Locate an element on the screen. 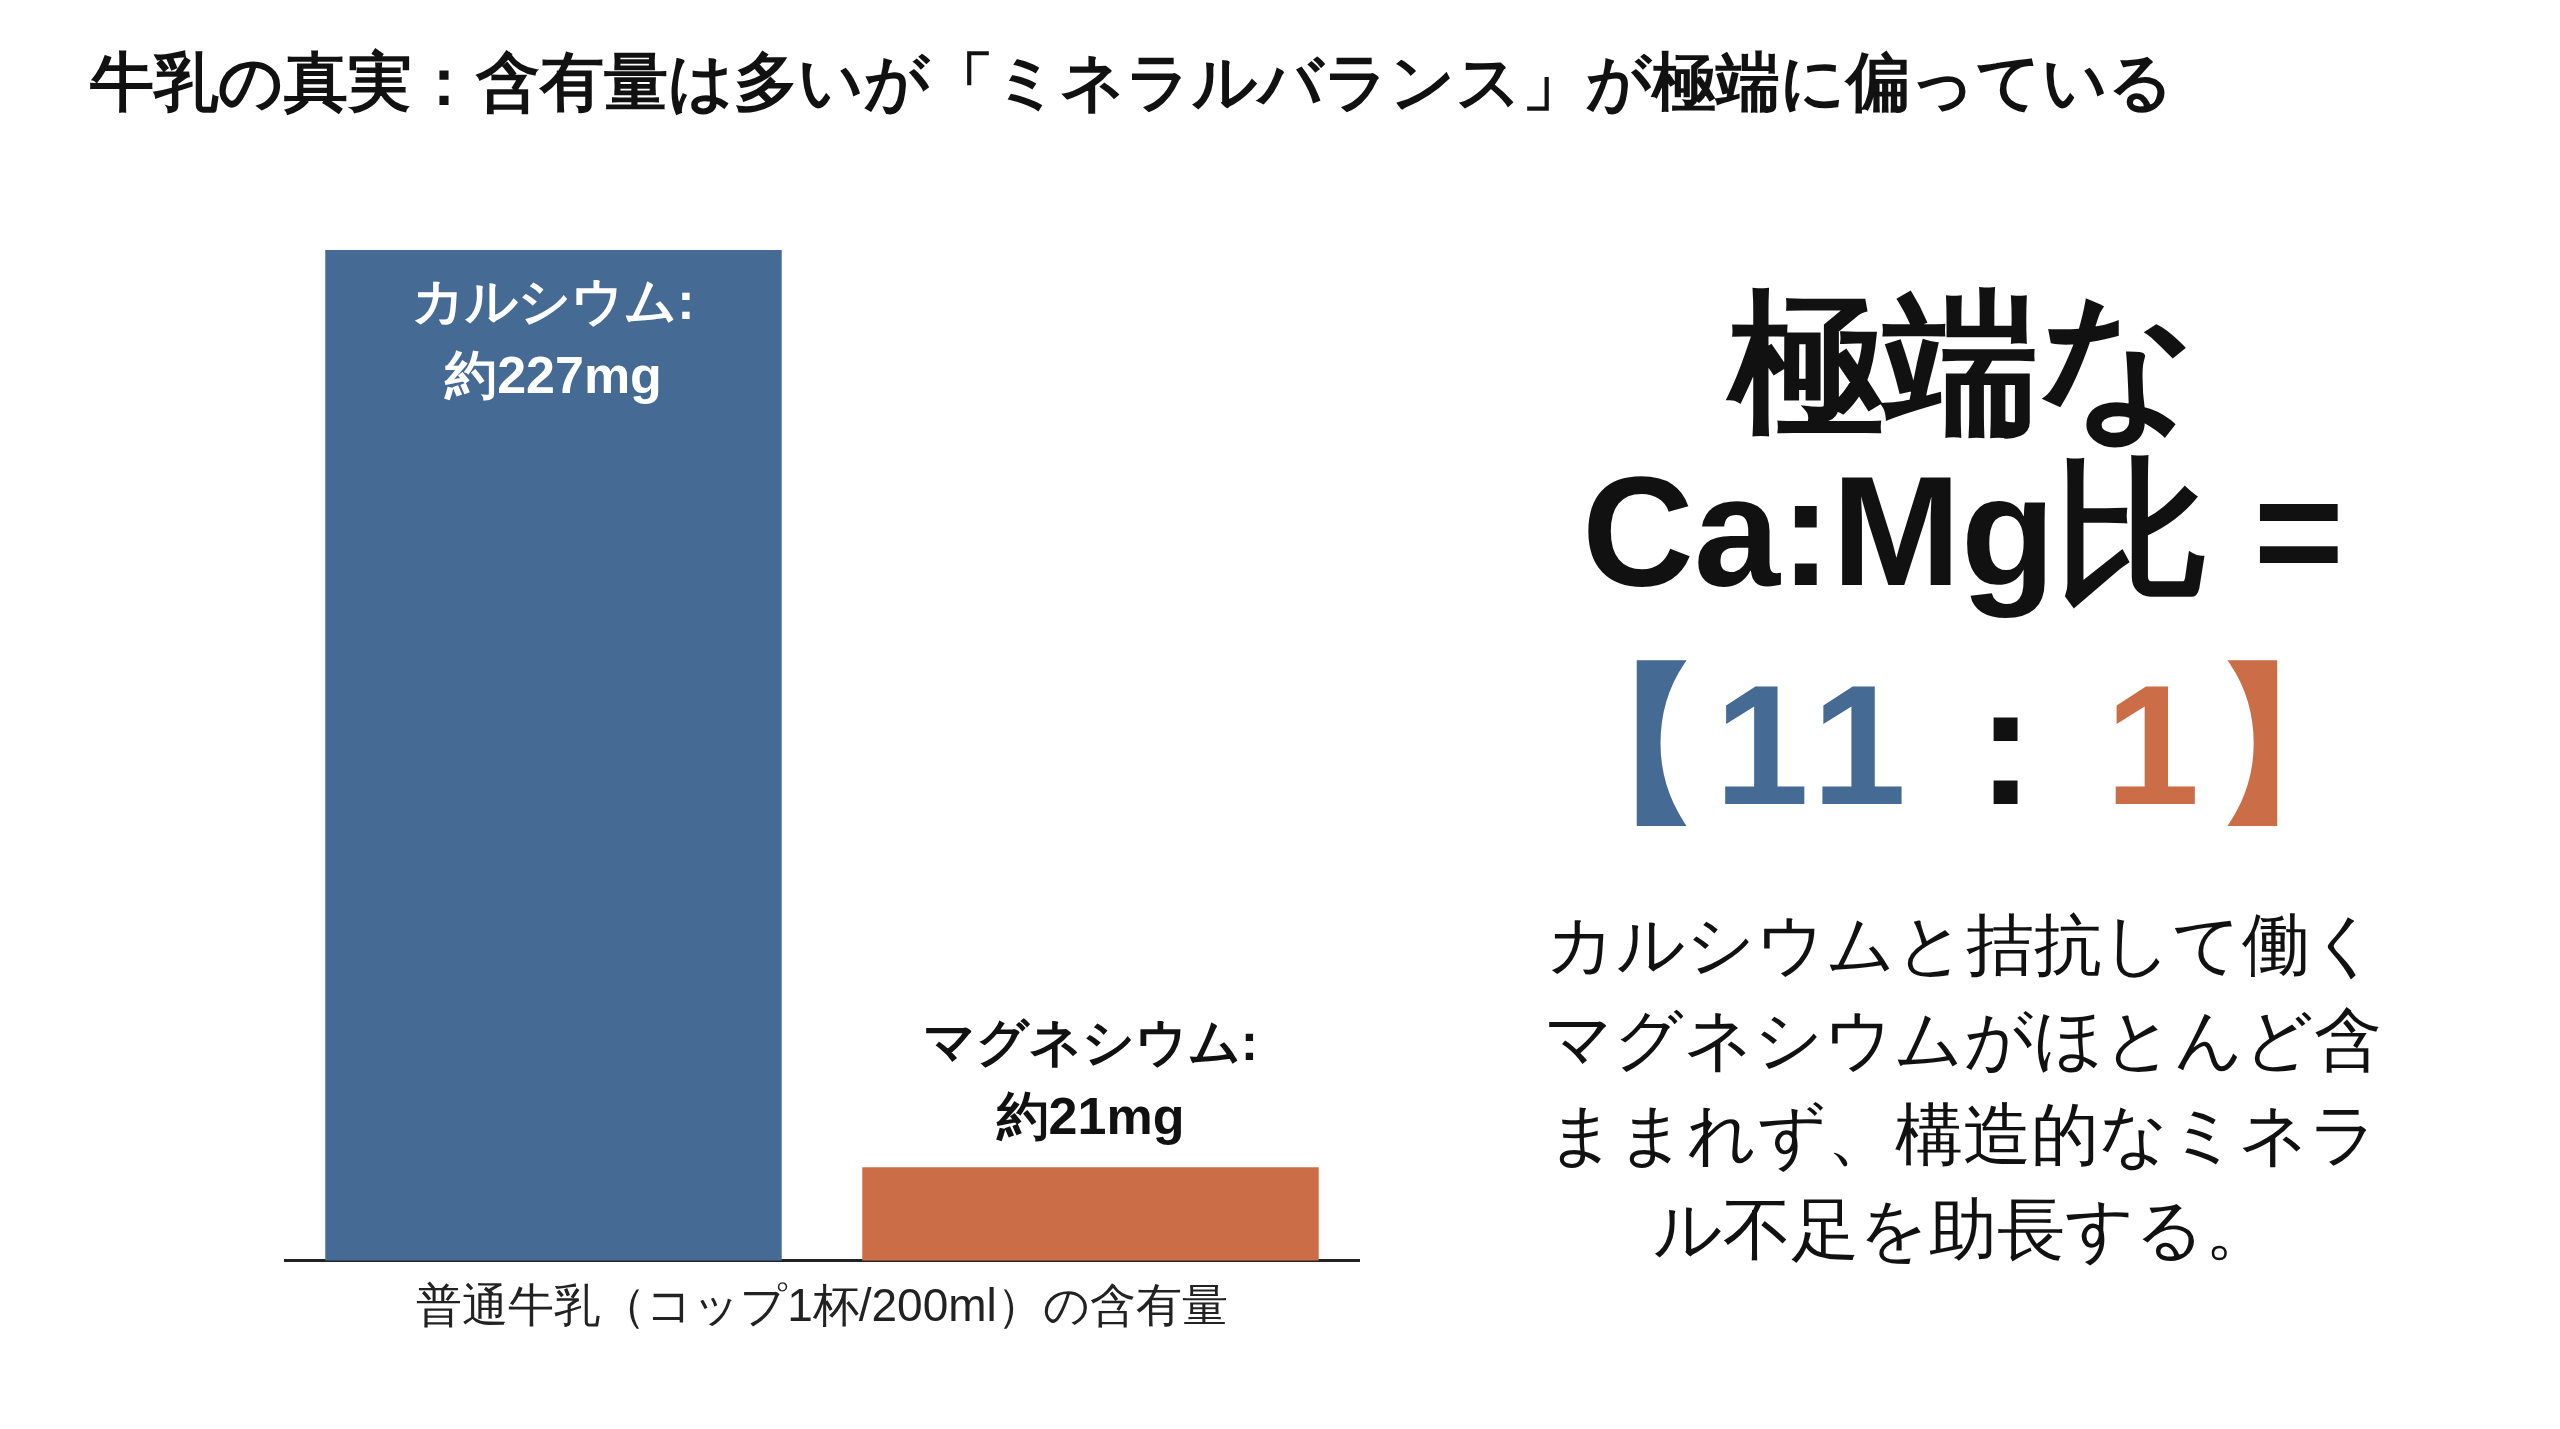 The height and width of the screenshot is (1429, 2560). data-label: マグネシウム: 約21mg is located at coordinates (1090, 1078).